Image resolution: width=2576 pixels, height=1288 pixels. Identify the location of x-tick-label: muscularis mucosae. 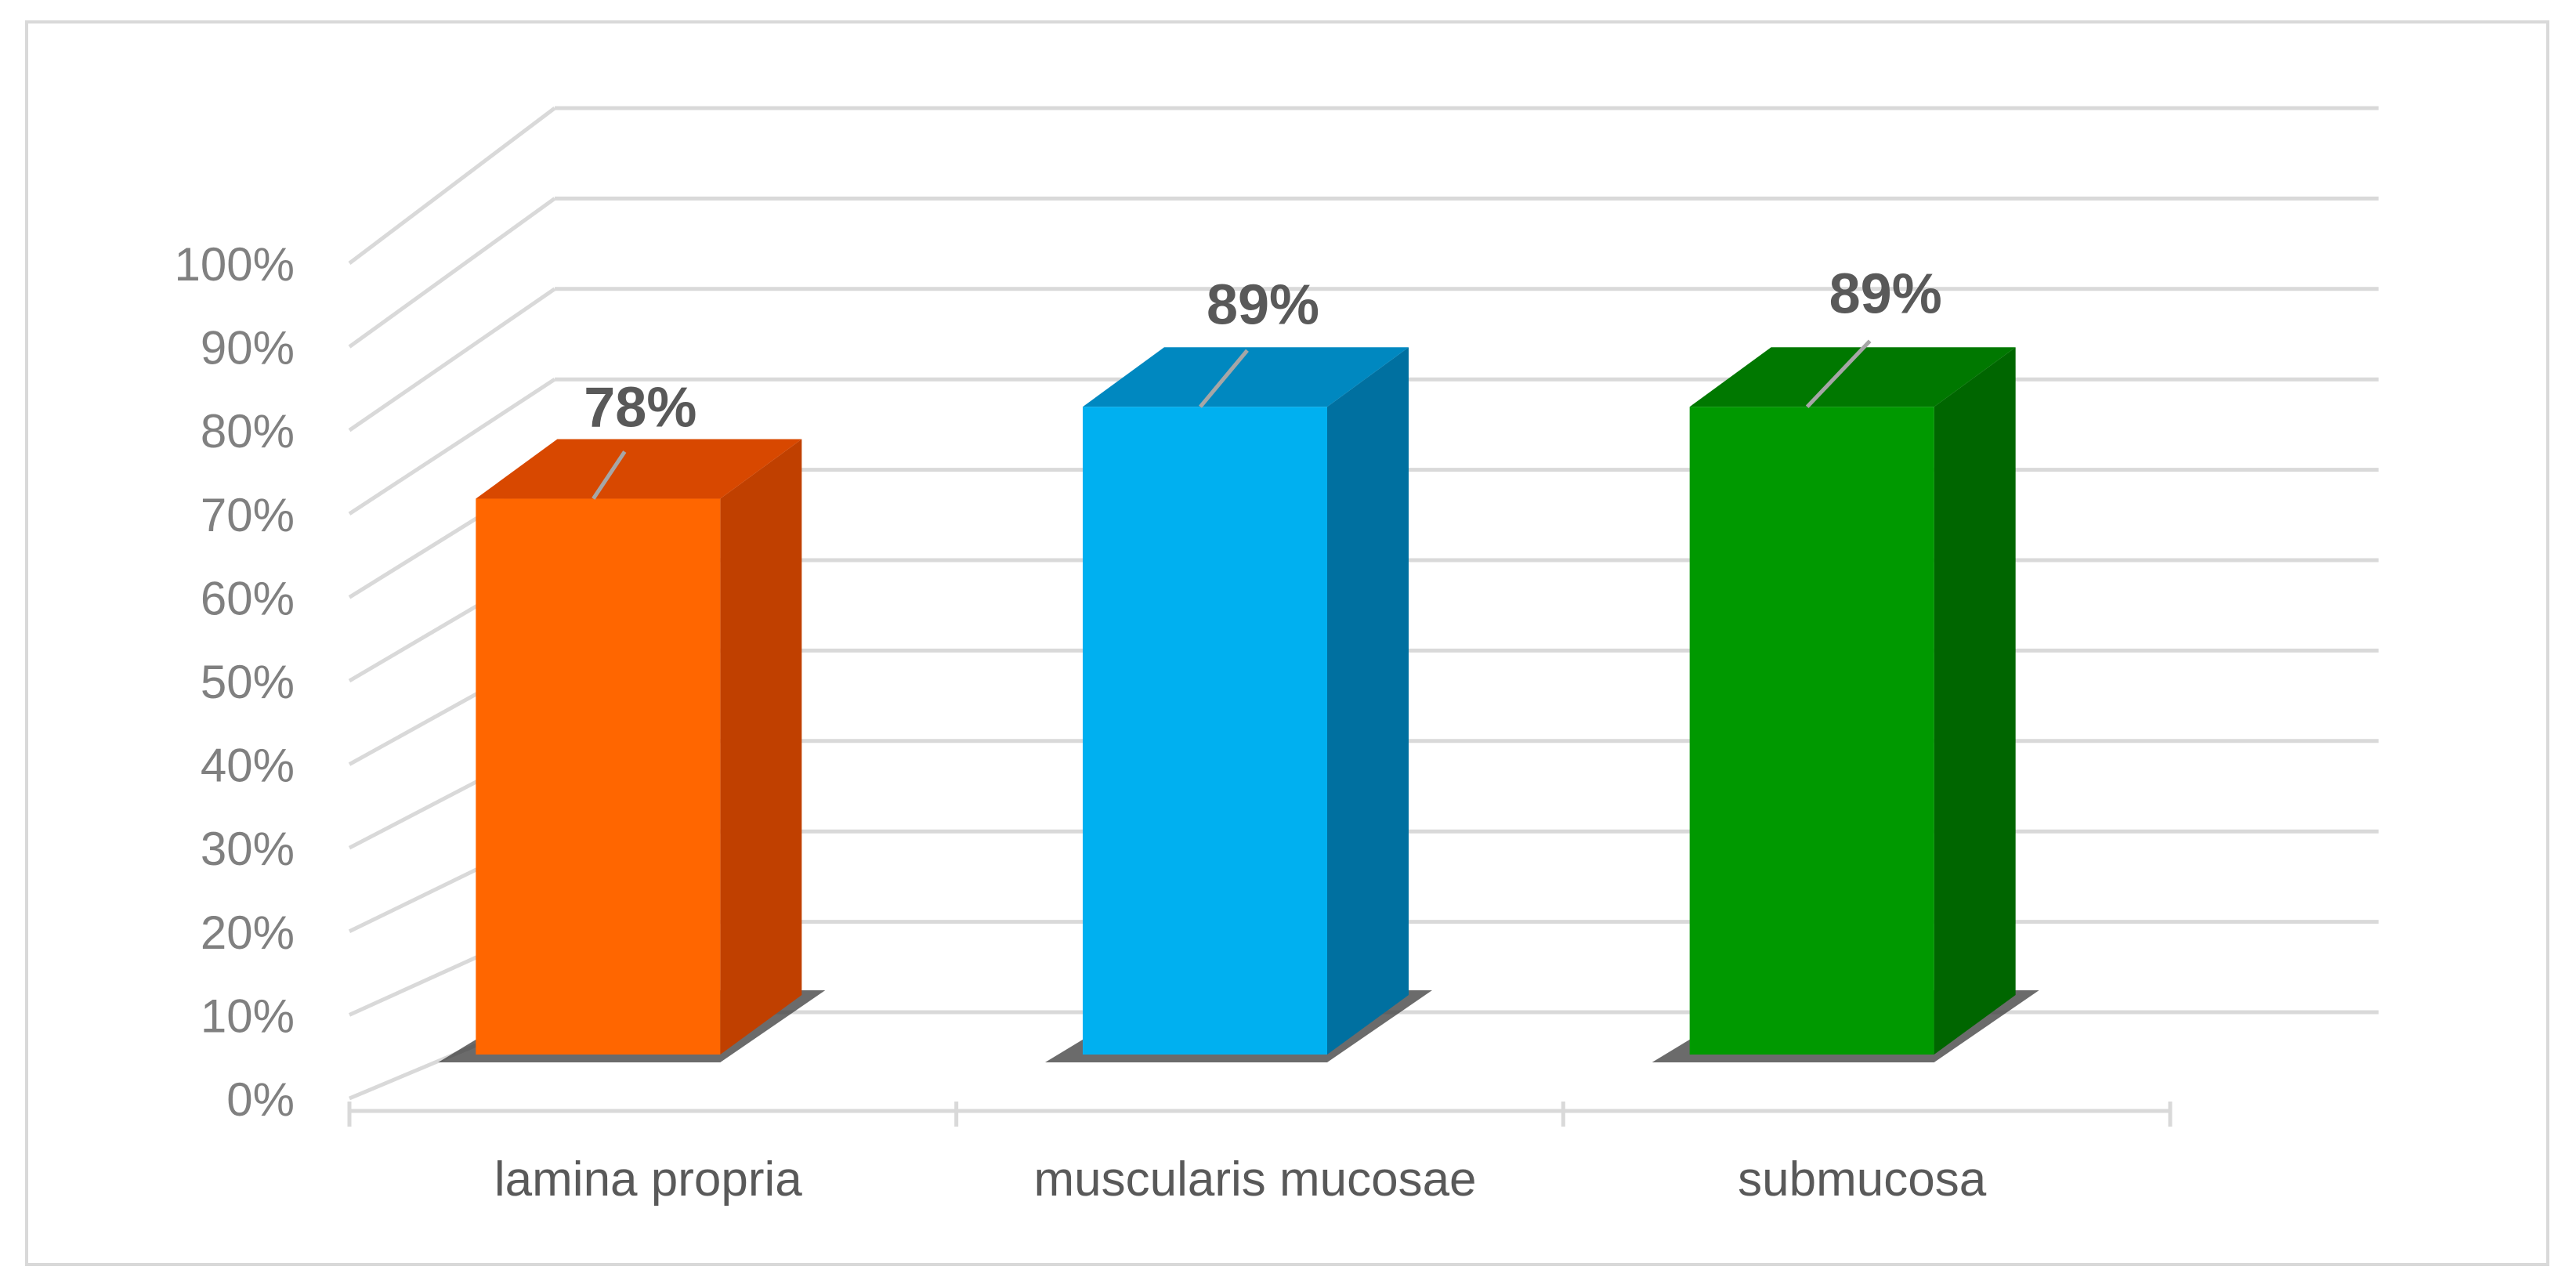
(1254, 1180).